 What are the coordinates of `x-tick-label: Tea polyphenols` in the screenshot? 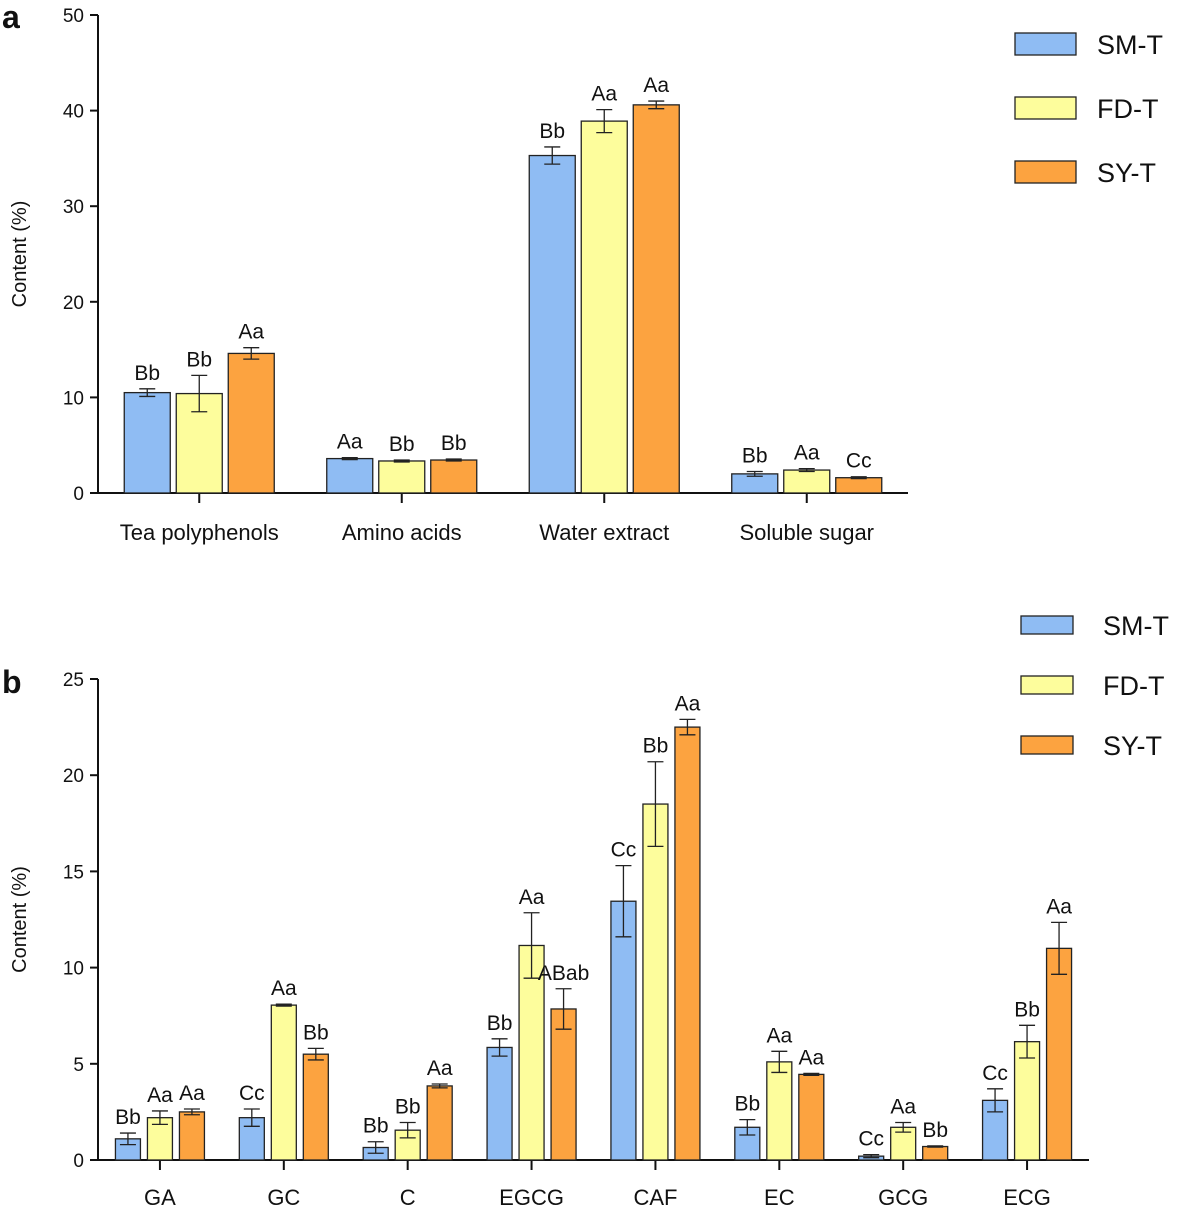 It's located at (199, 532).